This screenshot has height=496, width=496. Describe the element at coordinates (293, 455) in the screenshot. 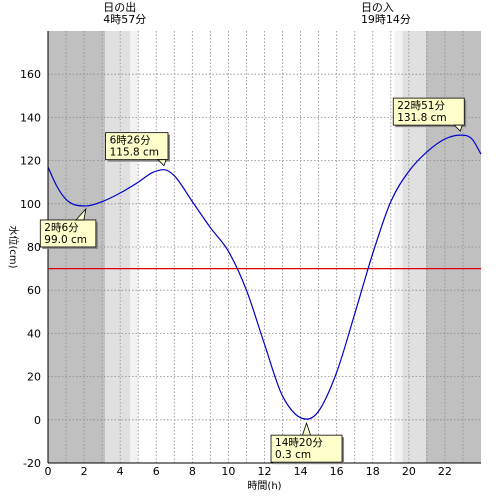

I see `callout-value: 0.3 cm` at that location.